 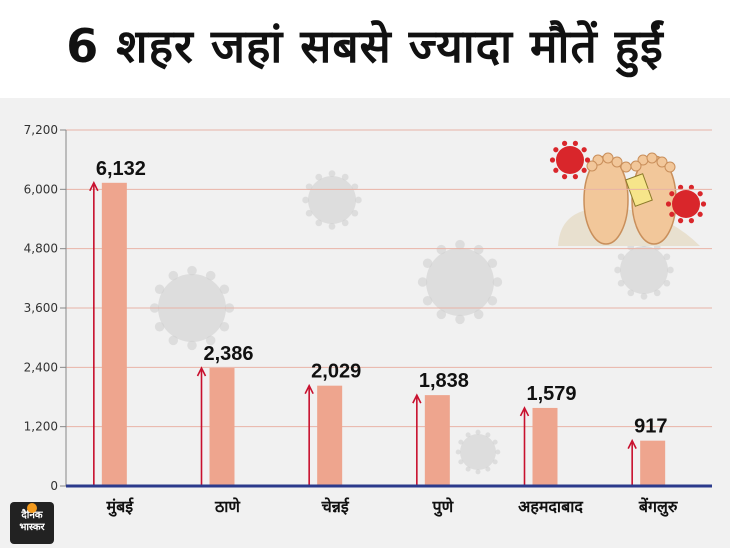 I want to click on value-label: 917, so click(x=650, y=427).